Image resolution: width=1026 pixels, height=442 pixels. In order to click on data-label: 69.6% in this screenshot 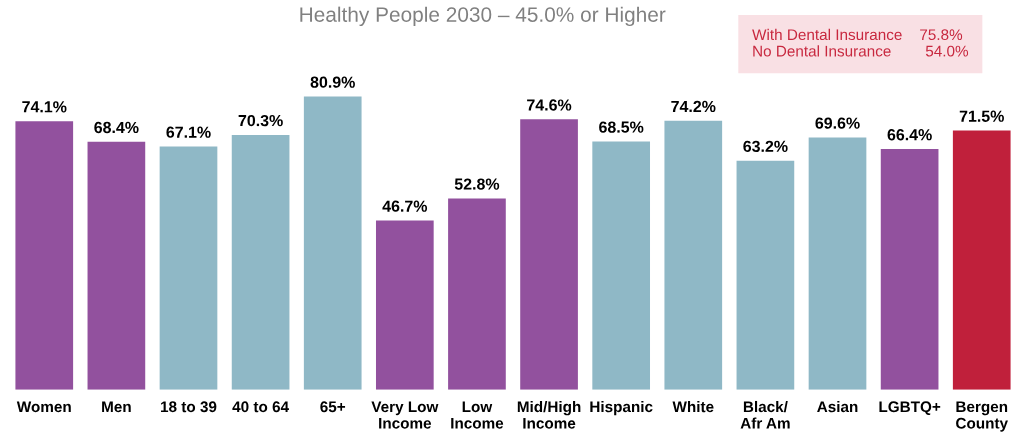, I will do `click(837, 123)`.